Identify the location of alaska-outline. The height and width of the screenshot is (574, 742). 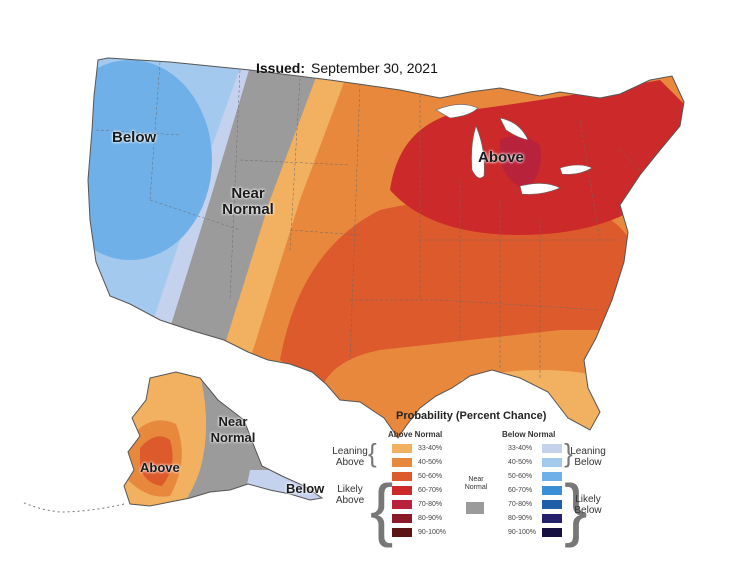
(223, 439).